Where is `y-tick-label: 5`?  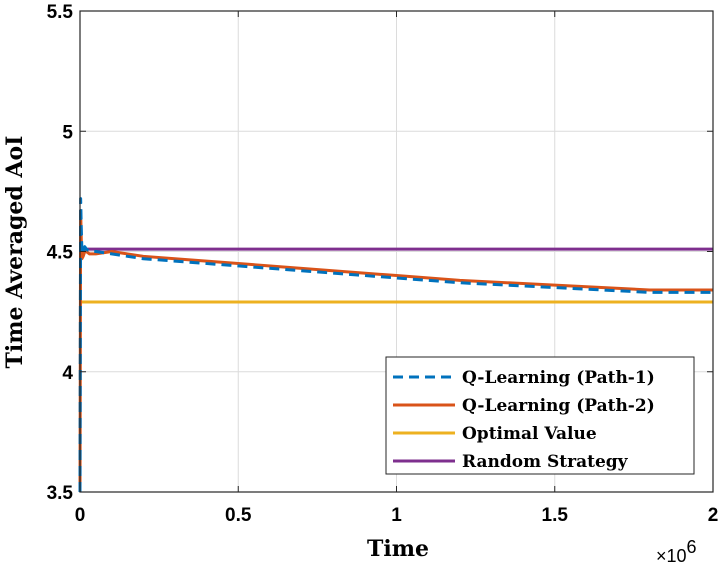
y-tick-label: 5 is located at coordinates (67, 132).